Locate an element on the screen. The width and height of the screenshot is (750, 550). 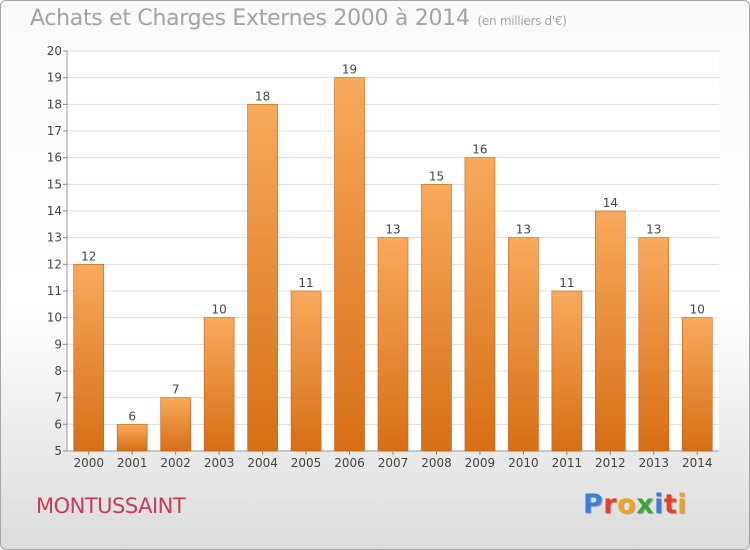
x-tick-label: 2010 is located at coordinates (523, 463).